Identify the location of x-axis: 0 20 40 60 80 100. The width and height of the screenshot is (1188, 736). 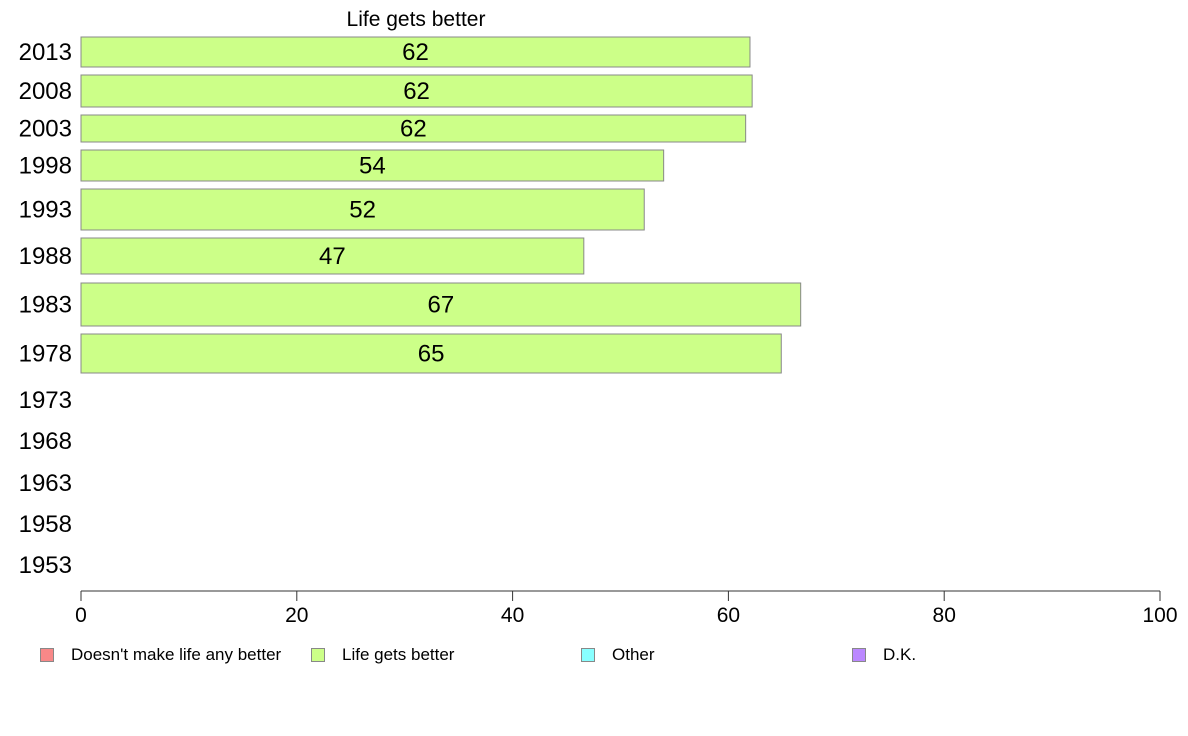
(626, 608).